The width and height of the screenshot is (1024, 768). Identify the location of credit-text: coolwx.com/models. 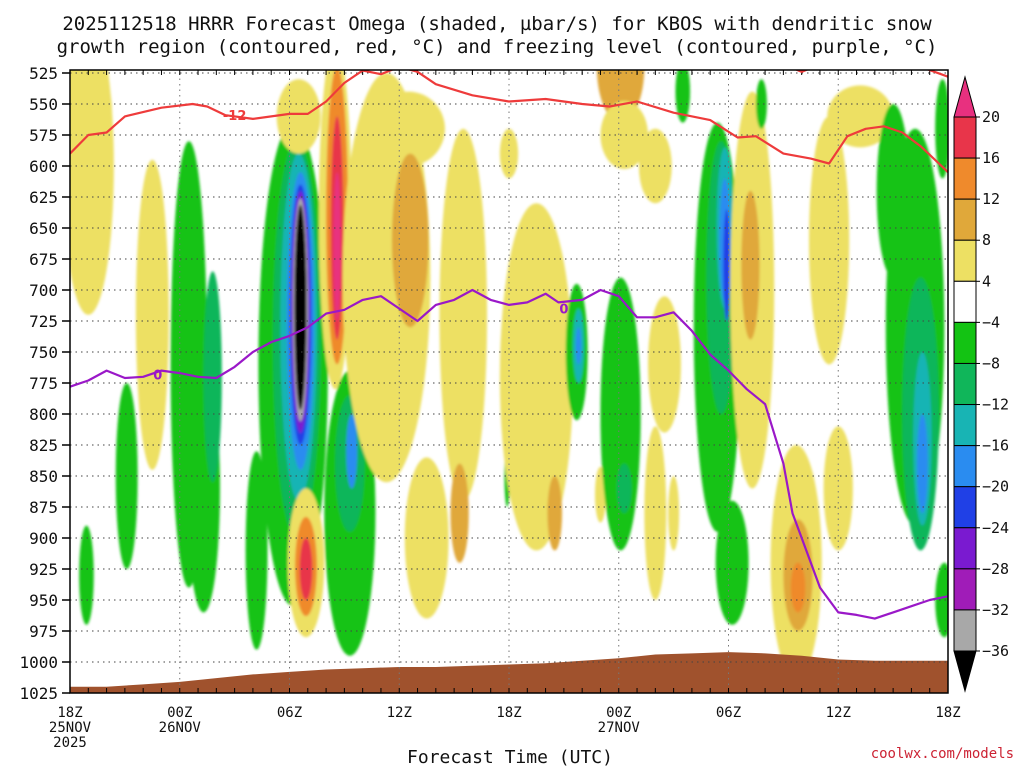
(942, 754).